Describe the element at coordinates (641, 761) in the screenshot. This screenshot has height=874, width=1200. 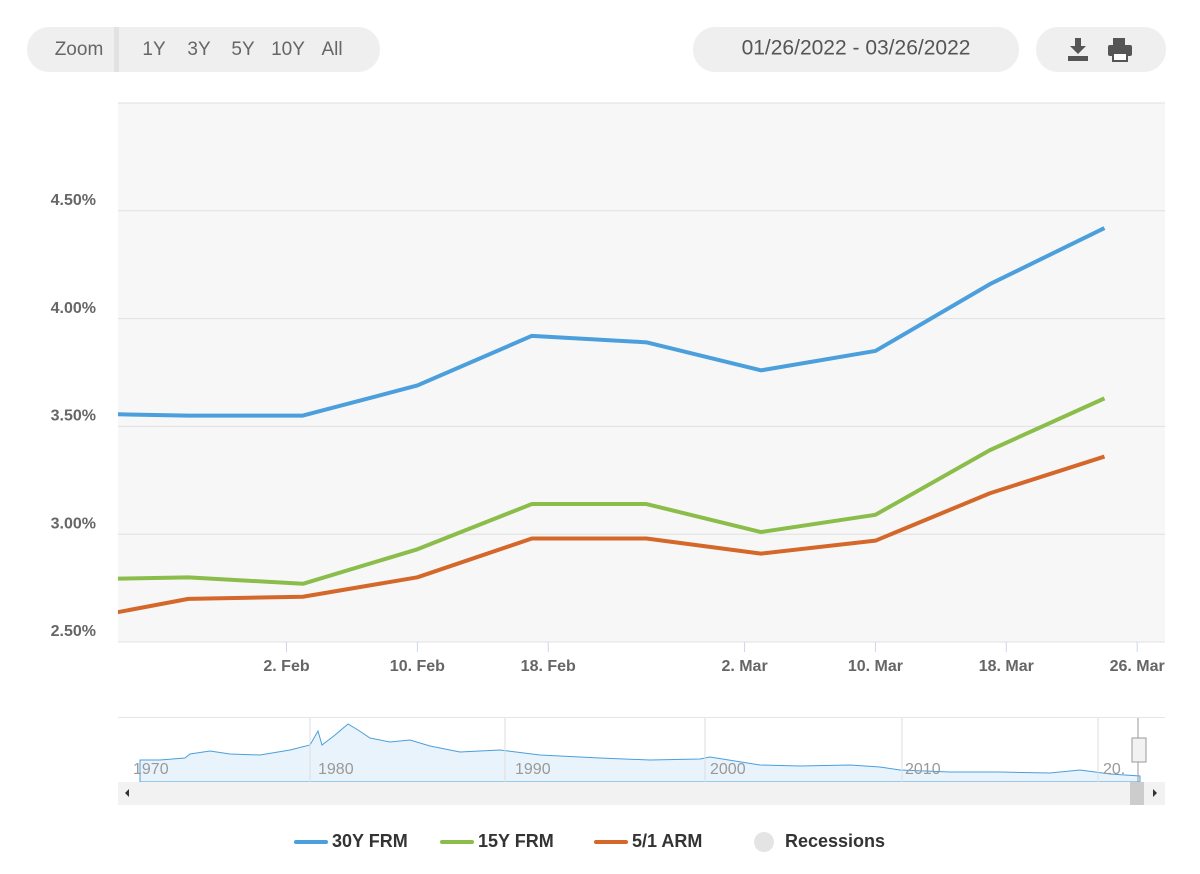
I see `navigator` at that location.